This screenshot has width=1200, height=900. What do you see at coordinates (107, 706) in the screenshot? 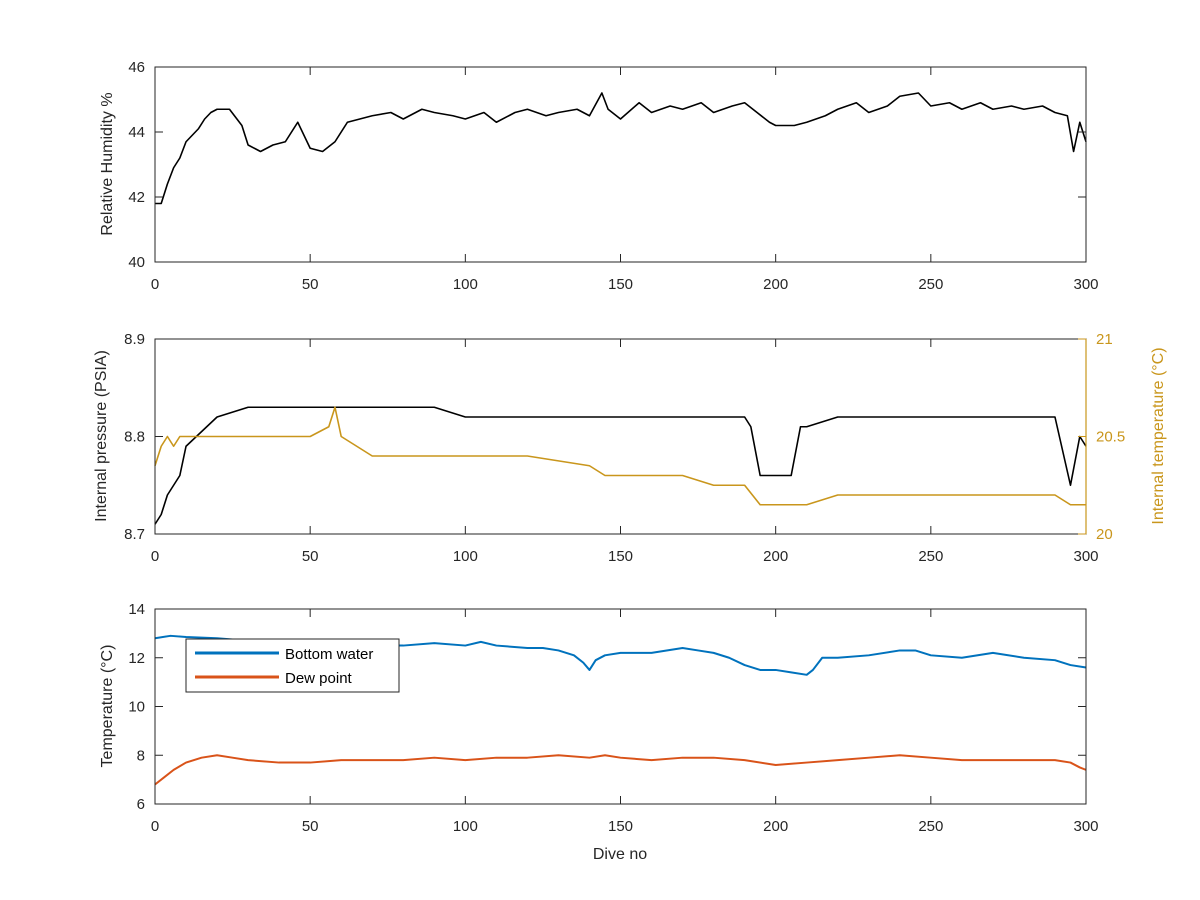
I see `panel3-ylabel: Temperature (°C)` at bounding box center [107, 706].